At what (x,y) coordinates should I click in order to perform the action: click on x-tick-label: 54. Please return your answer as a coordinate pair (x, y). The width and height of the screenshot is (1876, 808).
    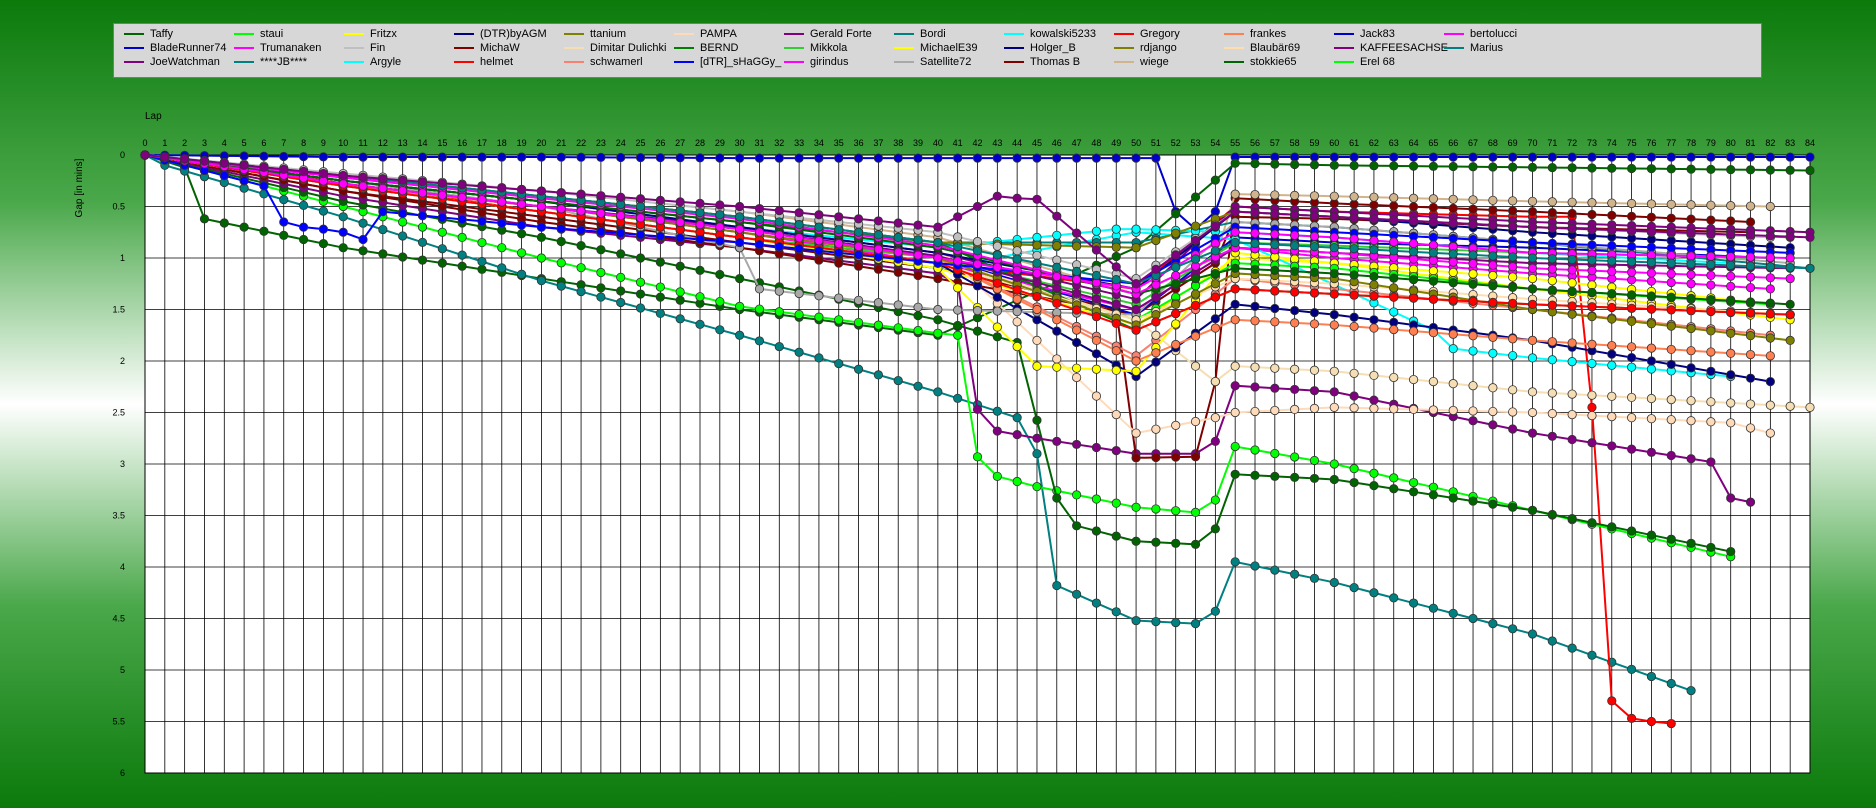
    Looking at the image, I should click on (1215, 143).